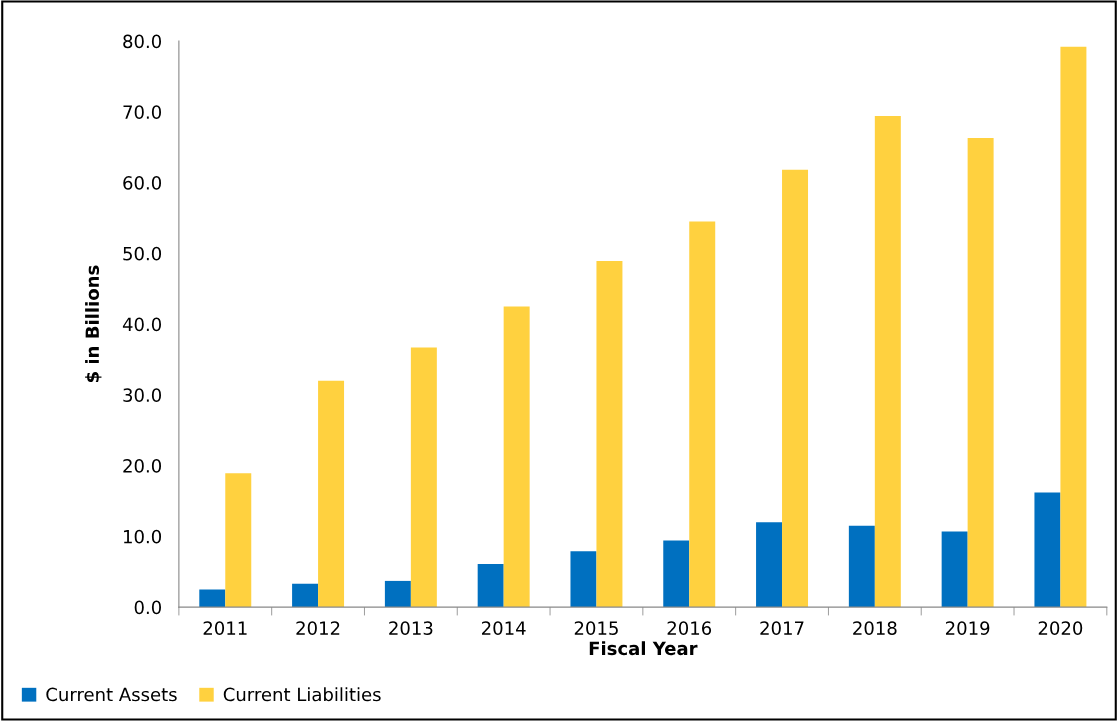  What do you see at coordinates (643, 648) in the screenshot?
I see `x-axis-title: Fiscal Year` at bounding box center [643, 648].